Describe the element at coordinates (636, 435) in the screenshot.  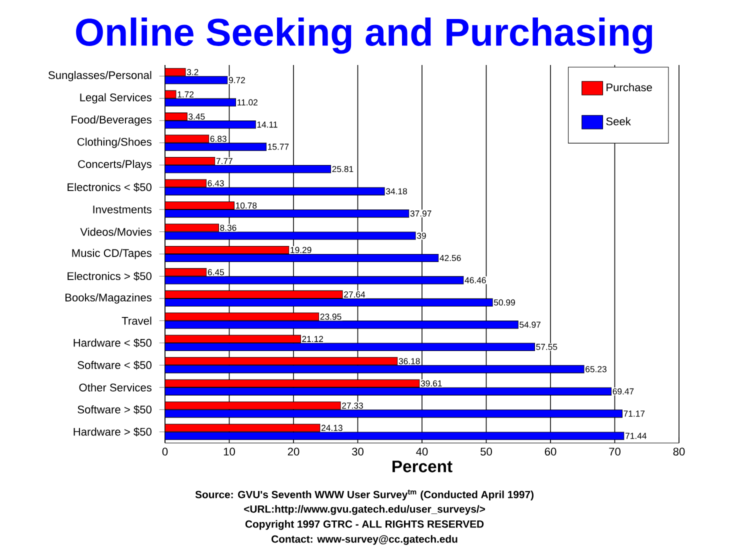
I see `data-label: 71.44` at that location.